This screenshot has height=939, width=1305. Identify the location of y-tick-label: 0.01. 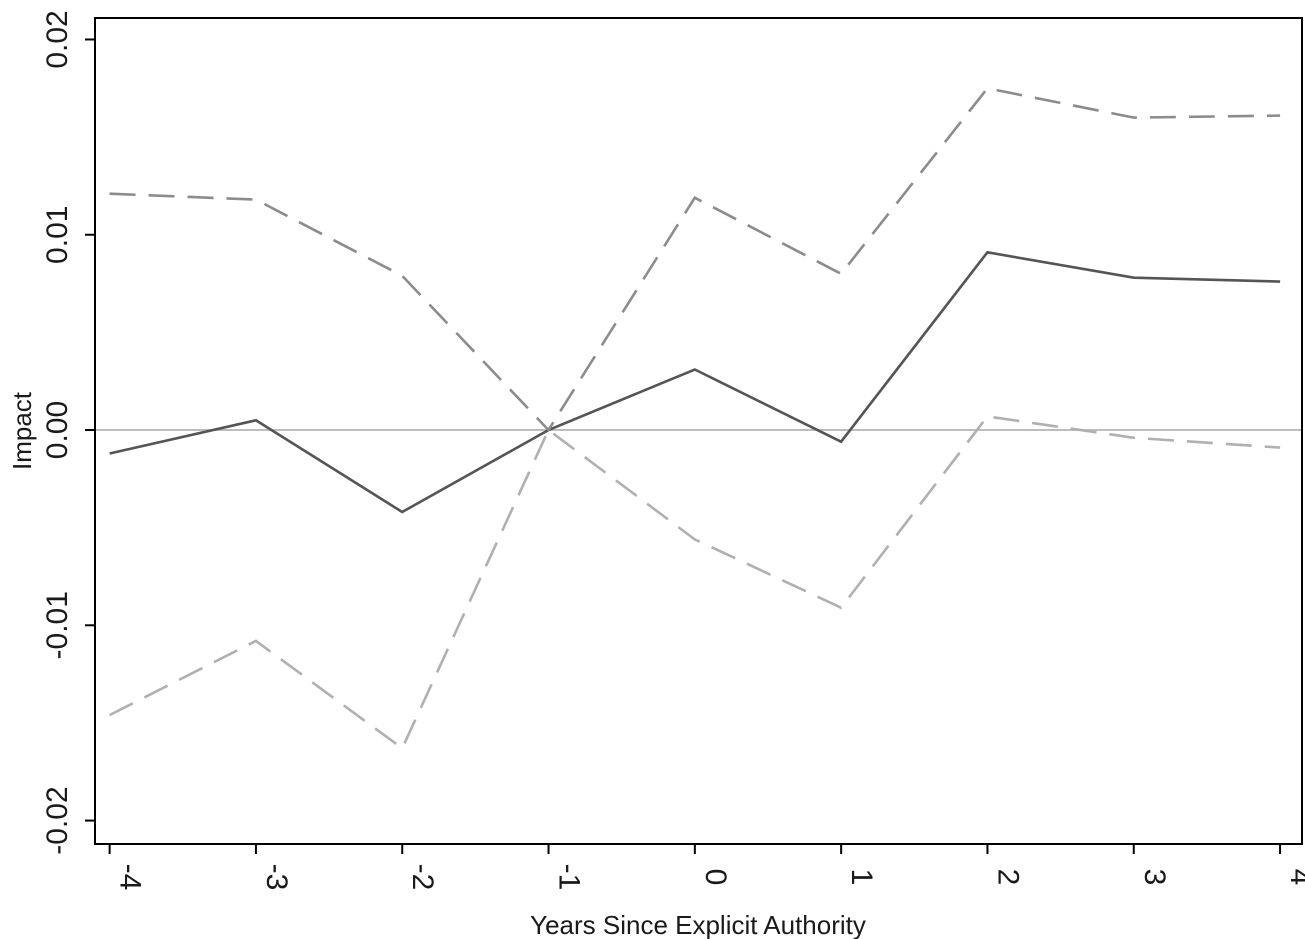
(57, 235).